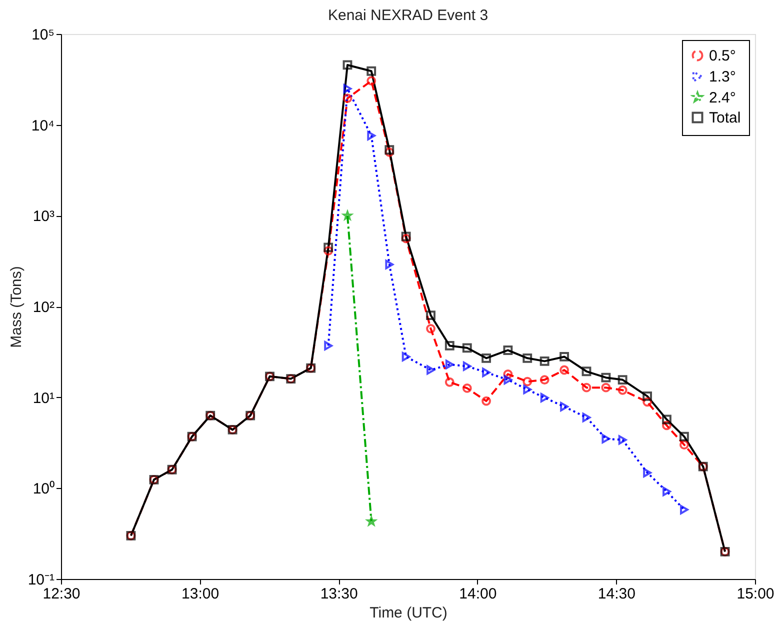  I want to click on y-tick-label: 10³, so click(43, 217).